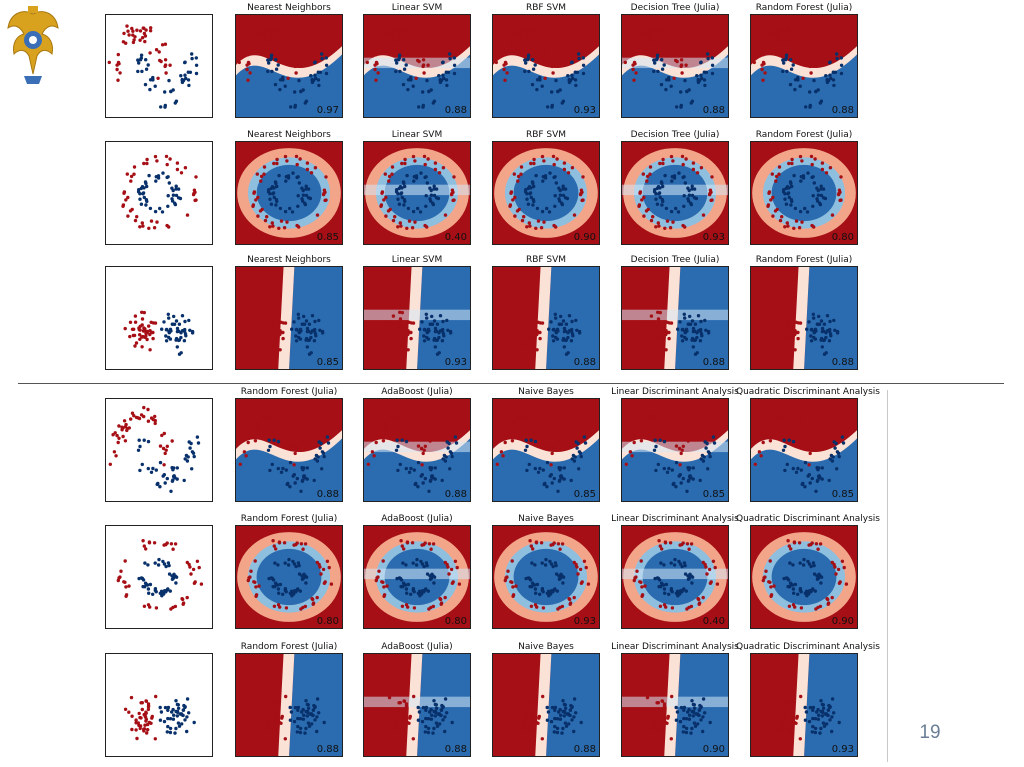  Describe the element at coordinates (546, 318) in the screenshot. I see `classifier-plot: 0.88` at that location.